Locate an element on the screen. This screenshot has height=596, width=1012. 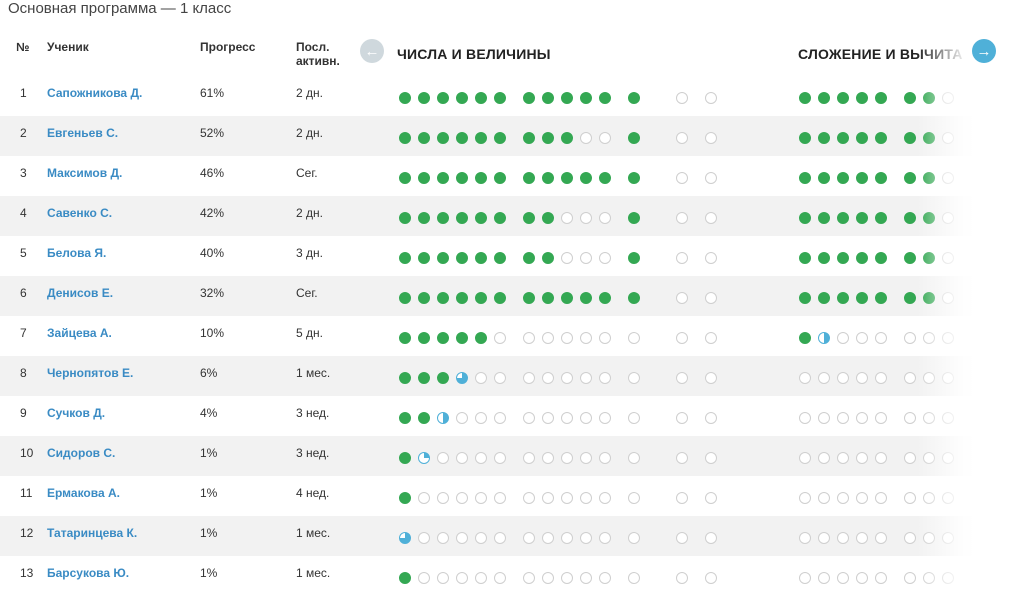
student-name-link: Сидоров С. is located at coordinates (81, 453).